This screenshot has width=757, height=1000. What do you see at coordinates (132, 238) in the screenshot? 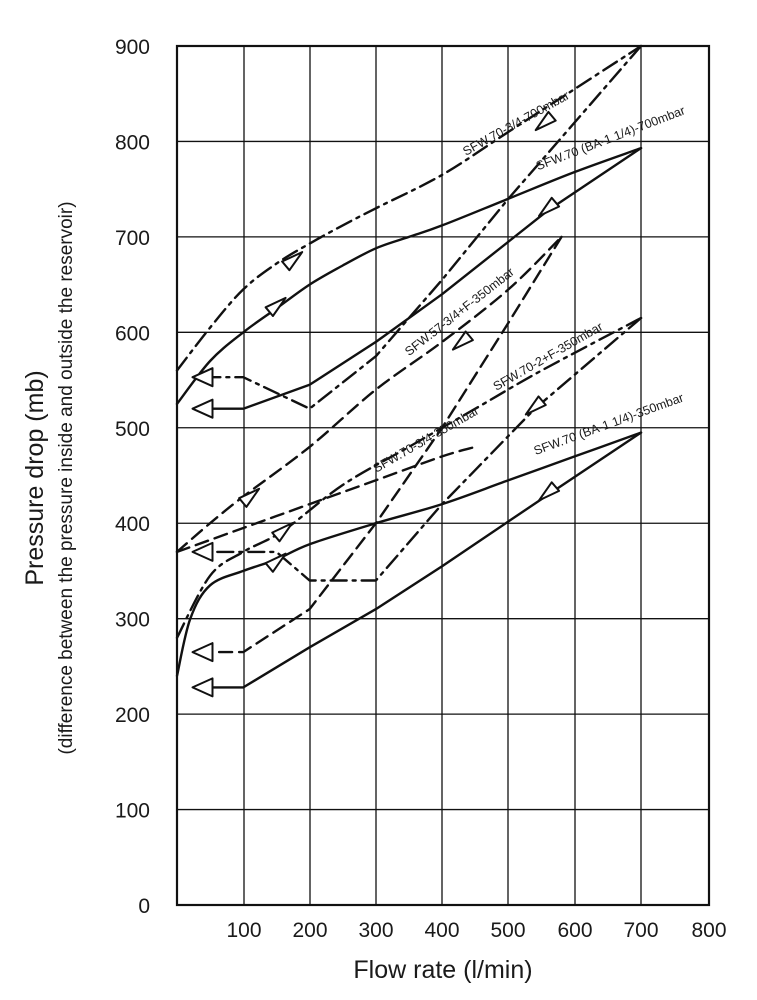
I see `y-tick-label: 700` at bounding box center [132, 238].